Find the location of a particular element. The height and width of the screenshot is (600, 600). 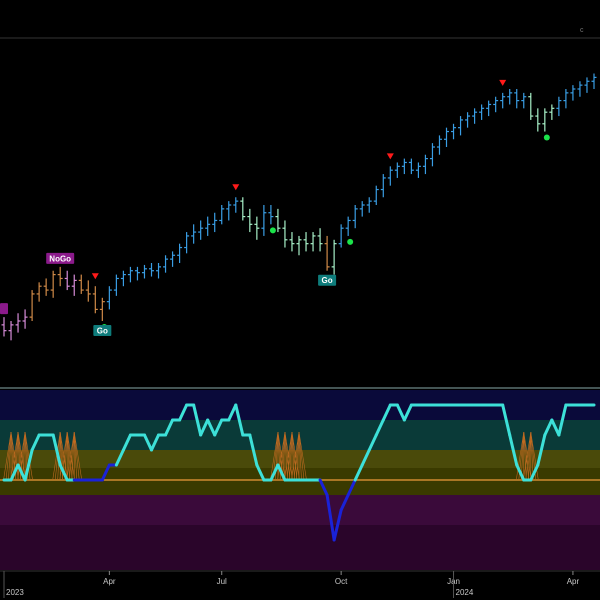

signal-tag-box is located at coordinates (327, 280).